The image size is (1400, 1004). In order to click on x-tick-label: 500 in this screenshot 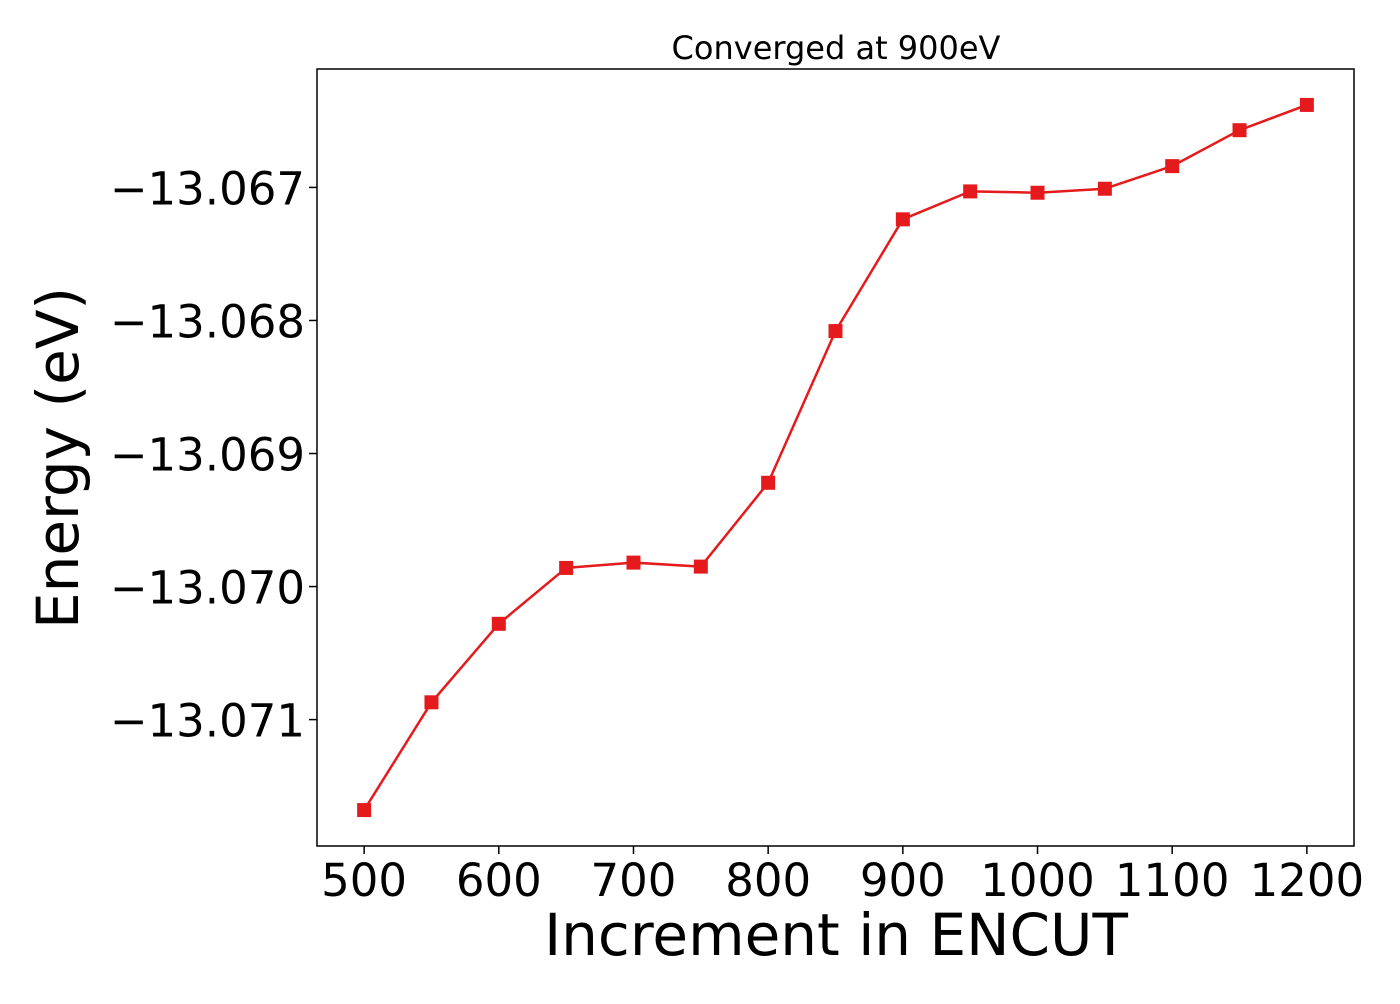, I will do `click(364, 880)`.